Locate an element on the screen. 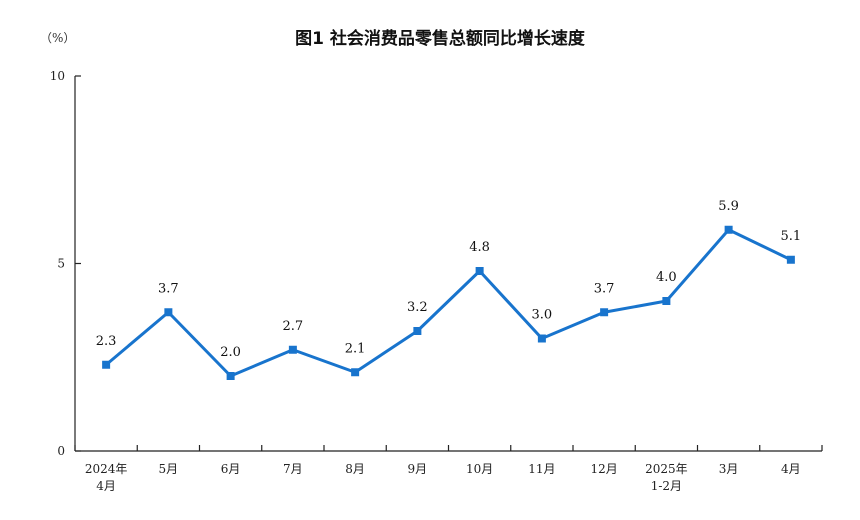 Image resolution: width=860 pixels, height=520 pixels. data-label: 2.1 is located at coordinates (355, 348).